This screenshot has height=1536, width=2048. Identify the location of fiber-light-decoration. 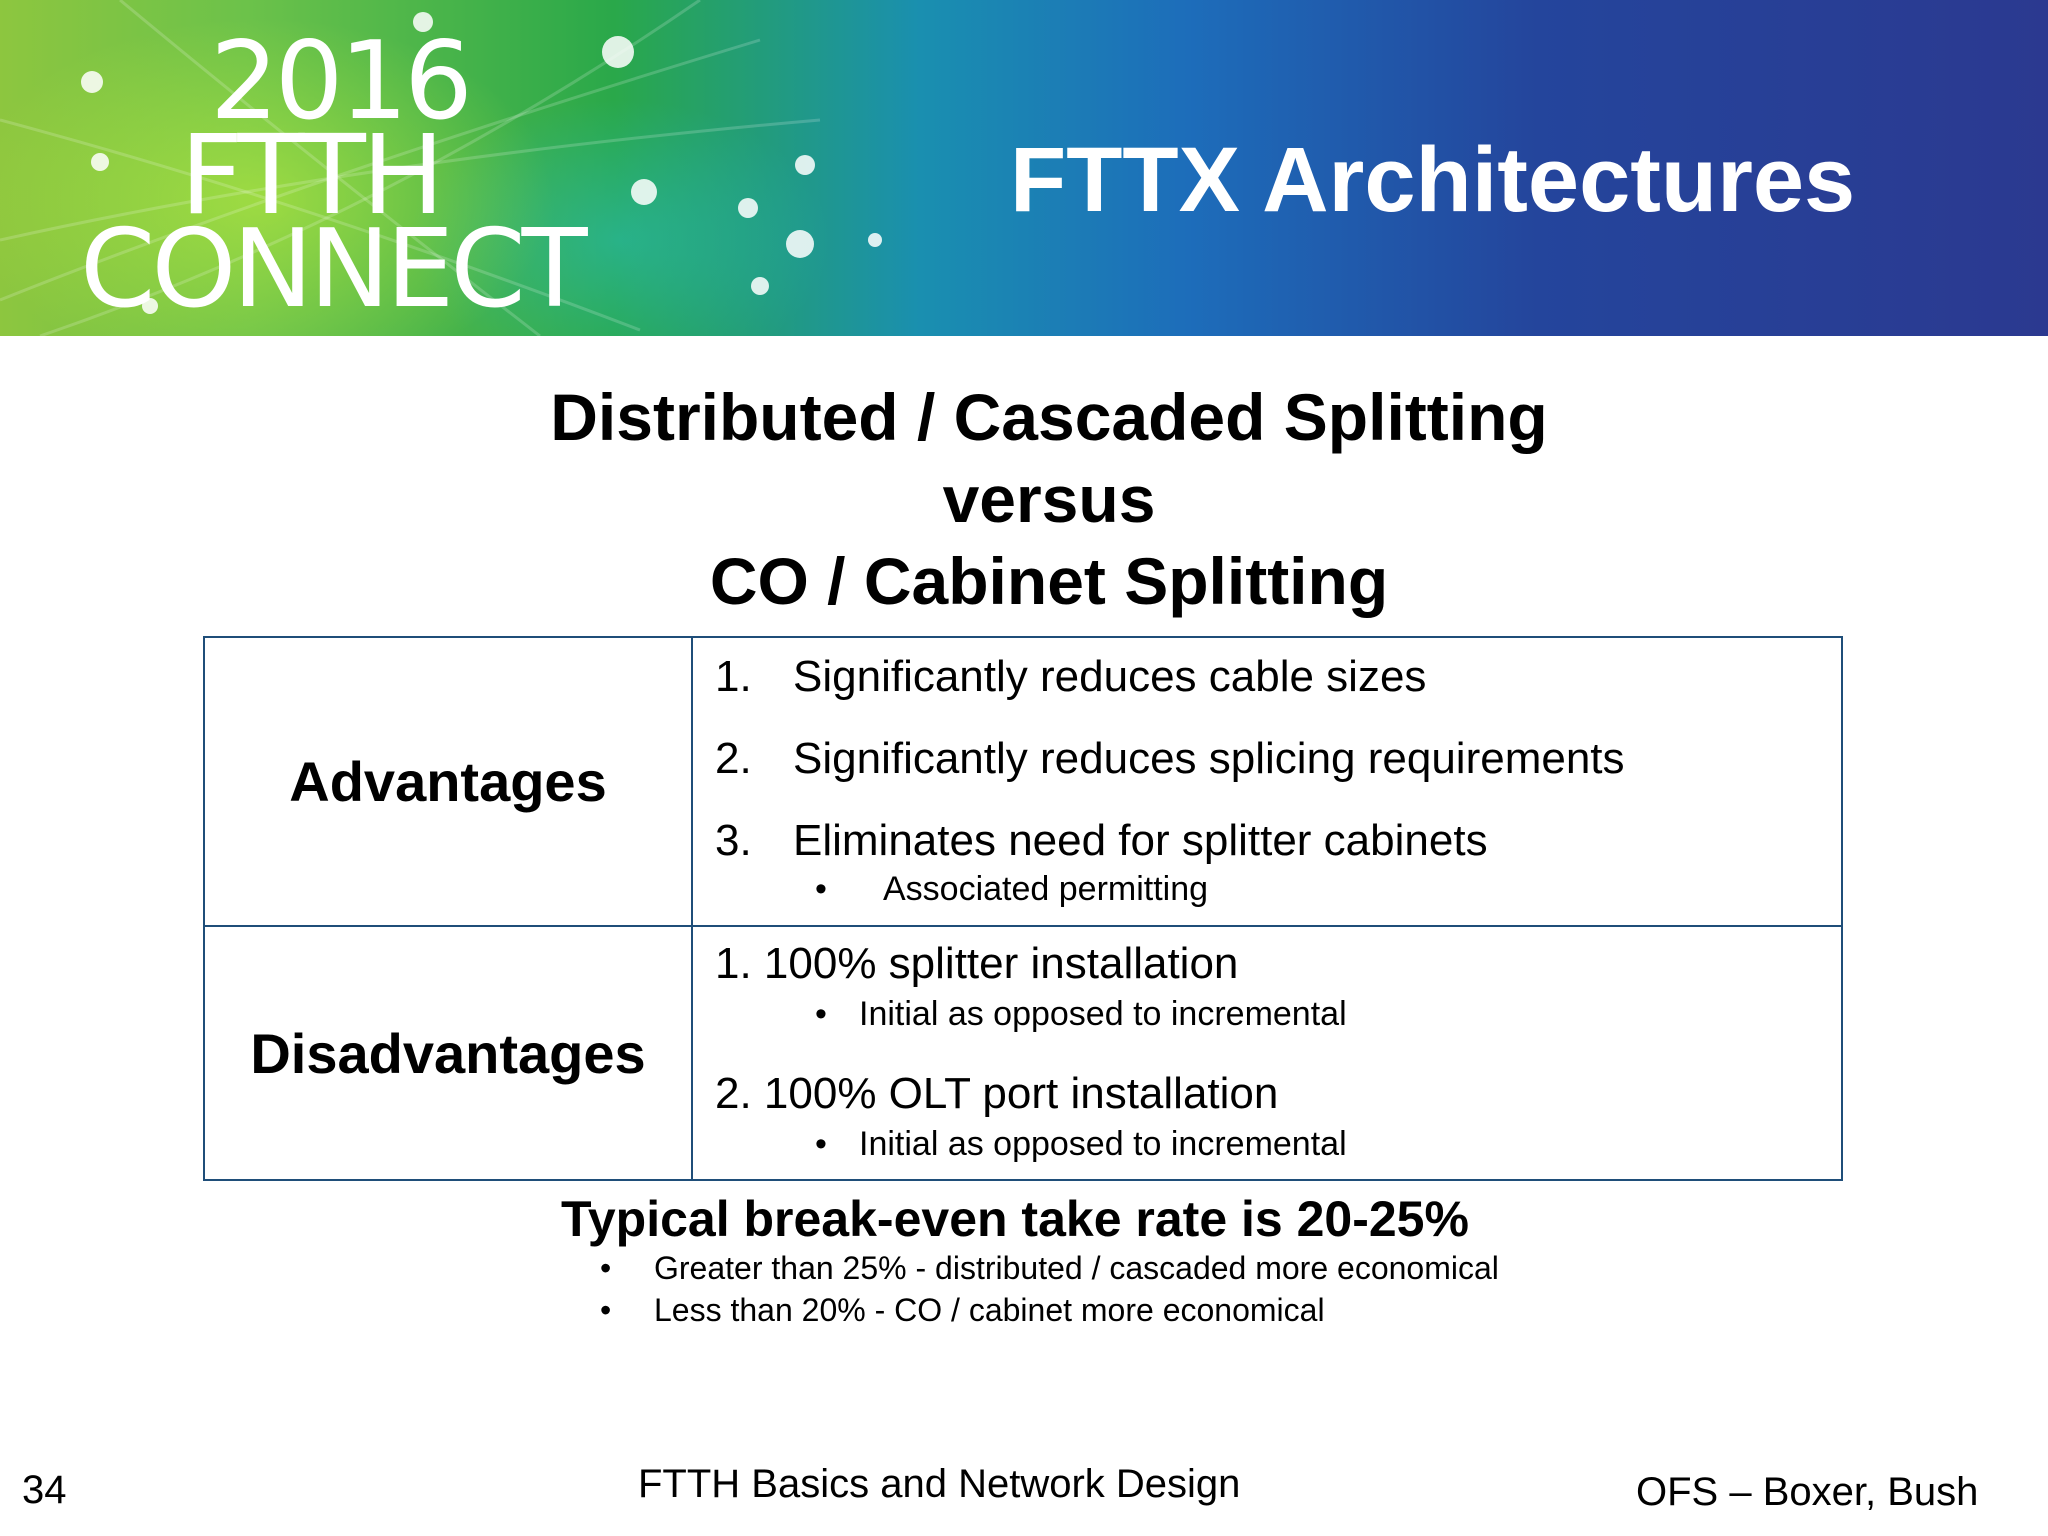
(441, 168).